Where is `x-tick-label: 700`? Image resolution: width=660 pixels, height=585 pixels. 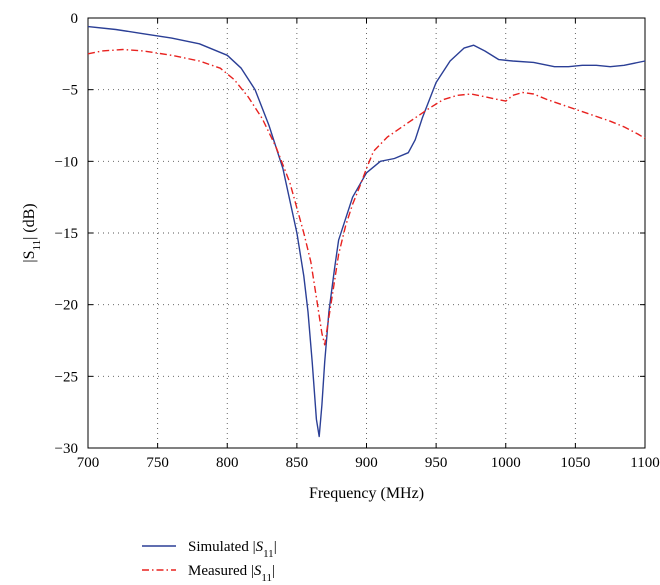 x-tick-label: 700 is located at coordinates (88, 463).